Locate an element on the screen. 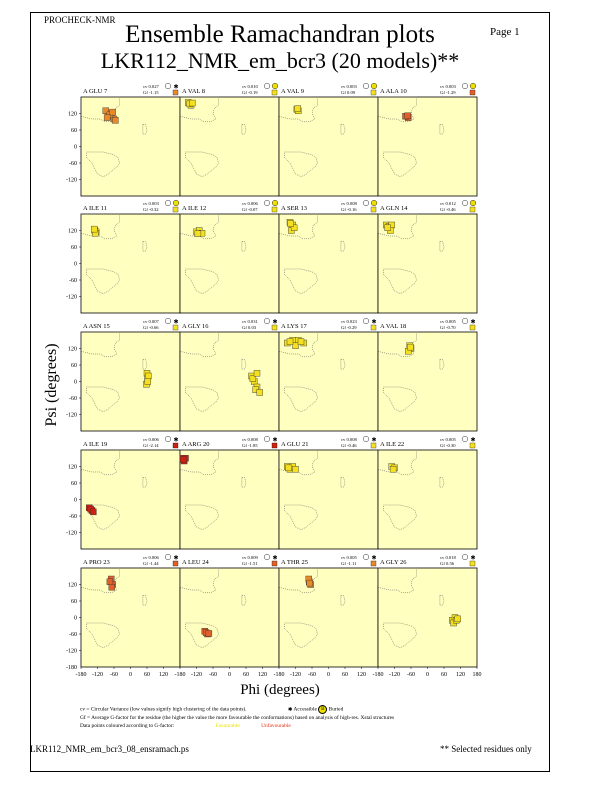  y-tick-label: -180 is located at coordinates (71, 668).